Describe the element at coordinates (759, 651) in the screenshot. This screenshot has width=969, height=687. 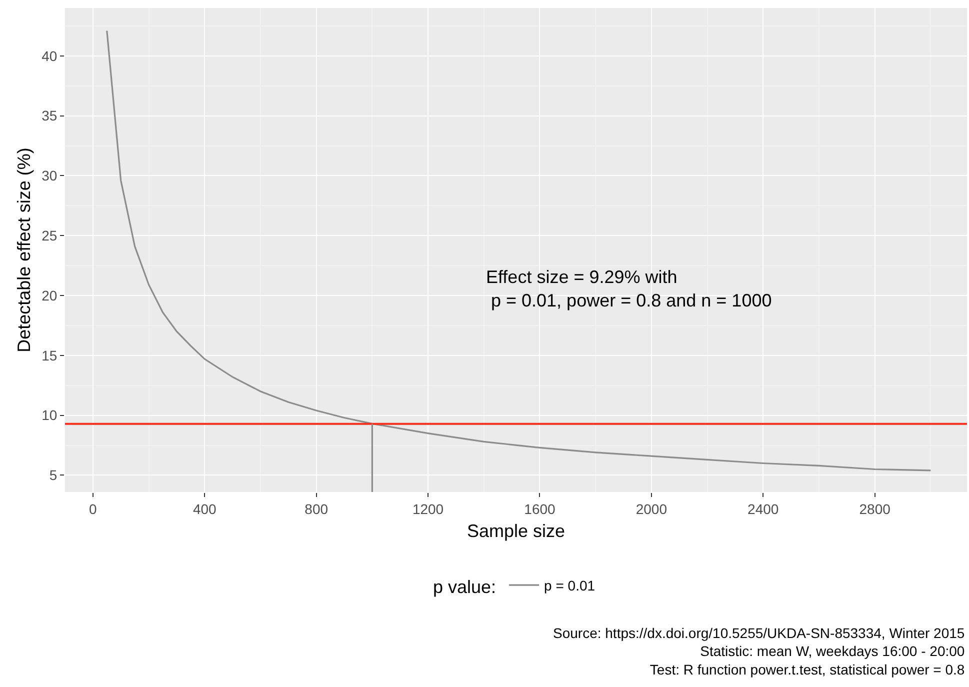
I see `source-note: Source: https://dx.doi.org/10.5255/UKDA-SN-853334, Winter 2015 Statistic: mean W, weekdays 16:00 - 20:00 Test: R function power.t.test, statistical power = 0.8` at that location.